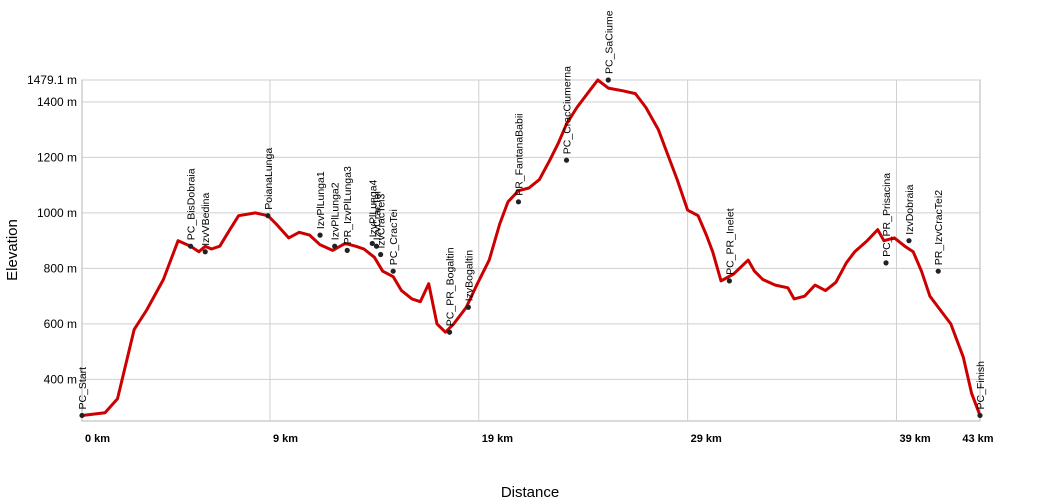 This screenshot has height=500, width=1060. What do you see at coordinates (887, 215) in the screenshot?
I see `waypoint-label: PC_PR_Prisacina` at bounding box center [887, 215].